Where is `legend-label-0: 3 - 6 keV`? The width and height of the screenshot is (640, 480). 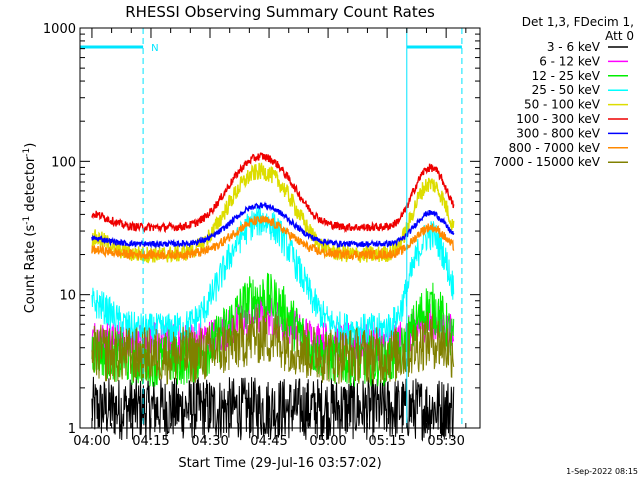 legend-label-0: 3 - 6 keV is located at coordinates (574, 47).